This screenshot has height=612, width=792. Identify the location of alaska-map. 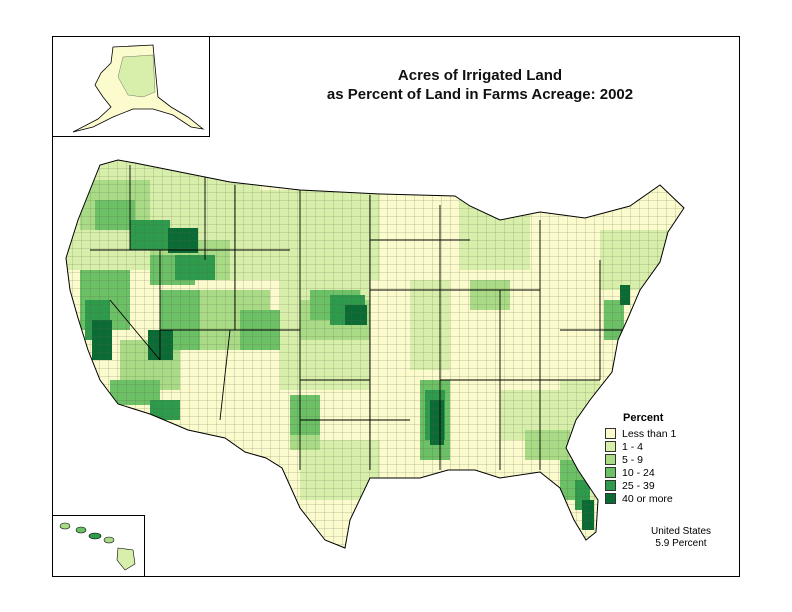
(138, 88).